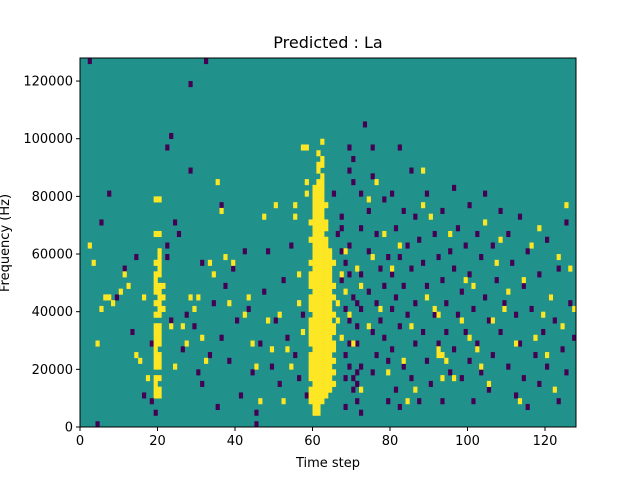  I want to click on y-tick-label: 20000, so click(52, 370).